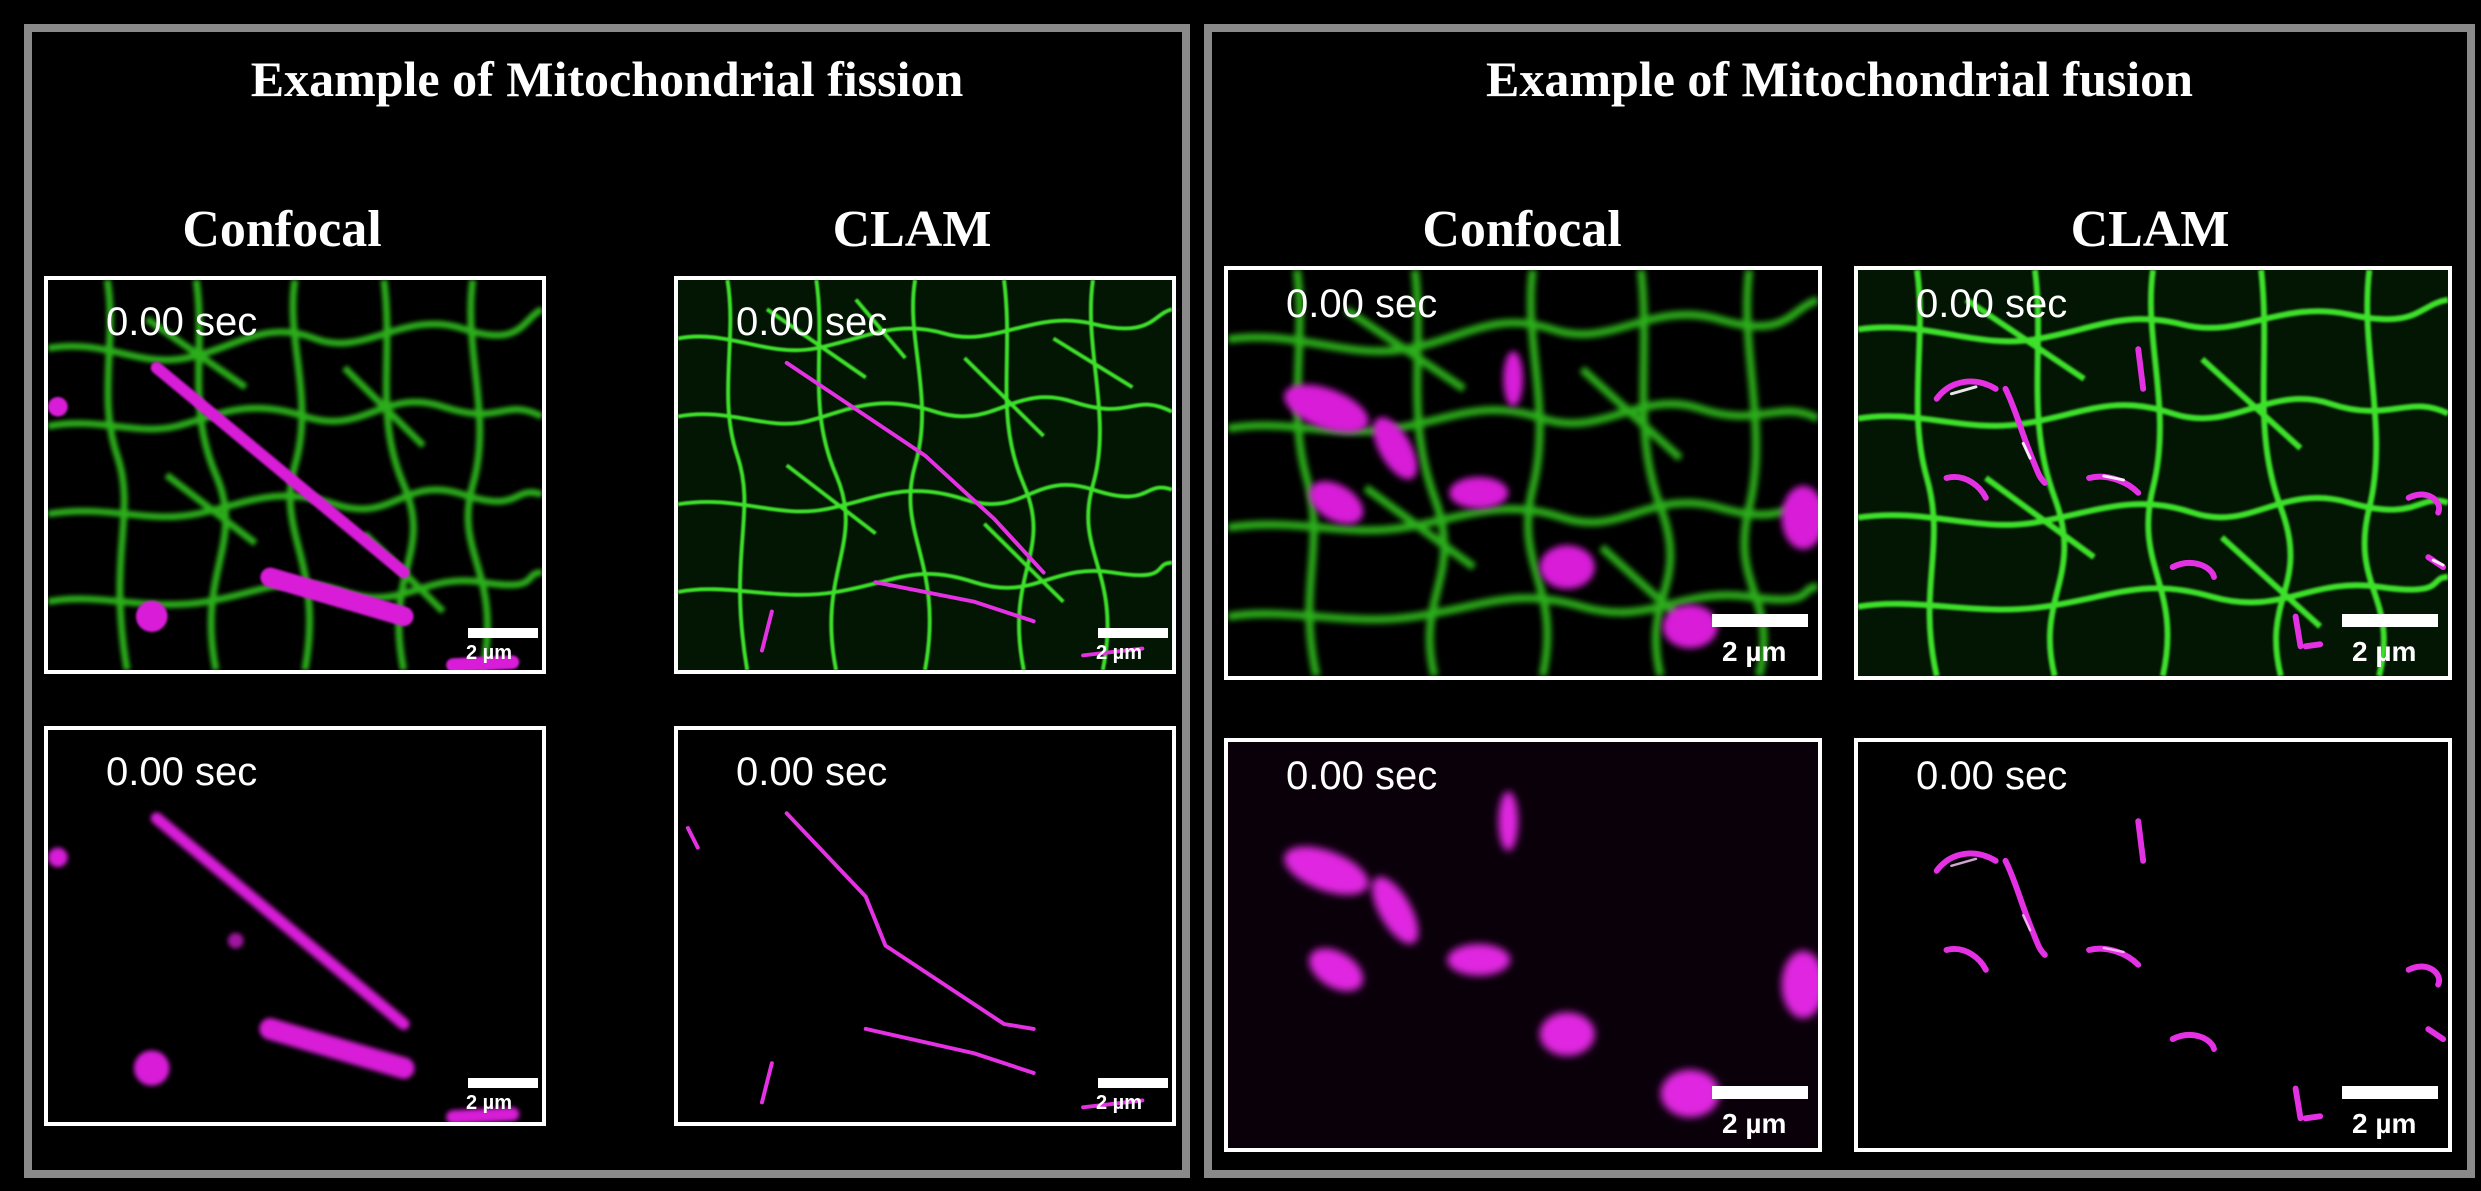 The image size is (2481, 1191). I want to click on fission-clam-column-title: CLAM, so click(912, 229).